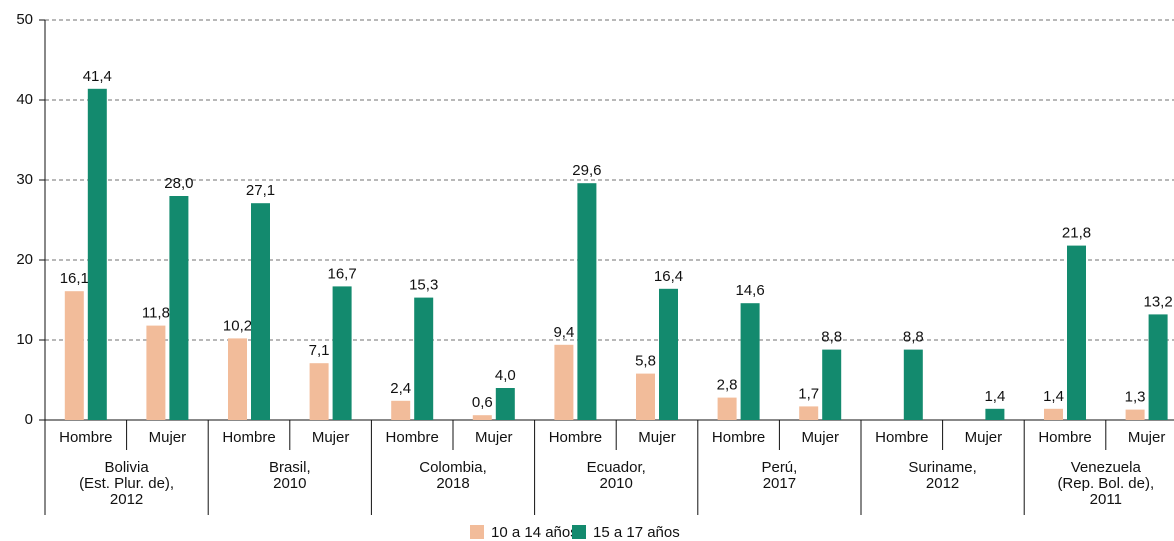  What do you see at coordinates (942, 475) in the screenshot?
I see `group-label: Suriname, 2012` at bounding box center [942, 475].